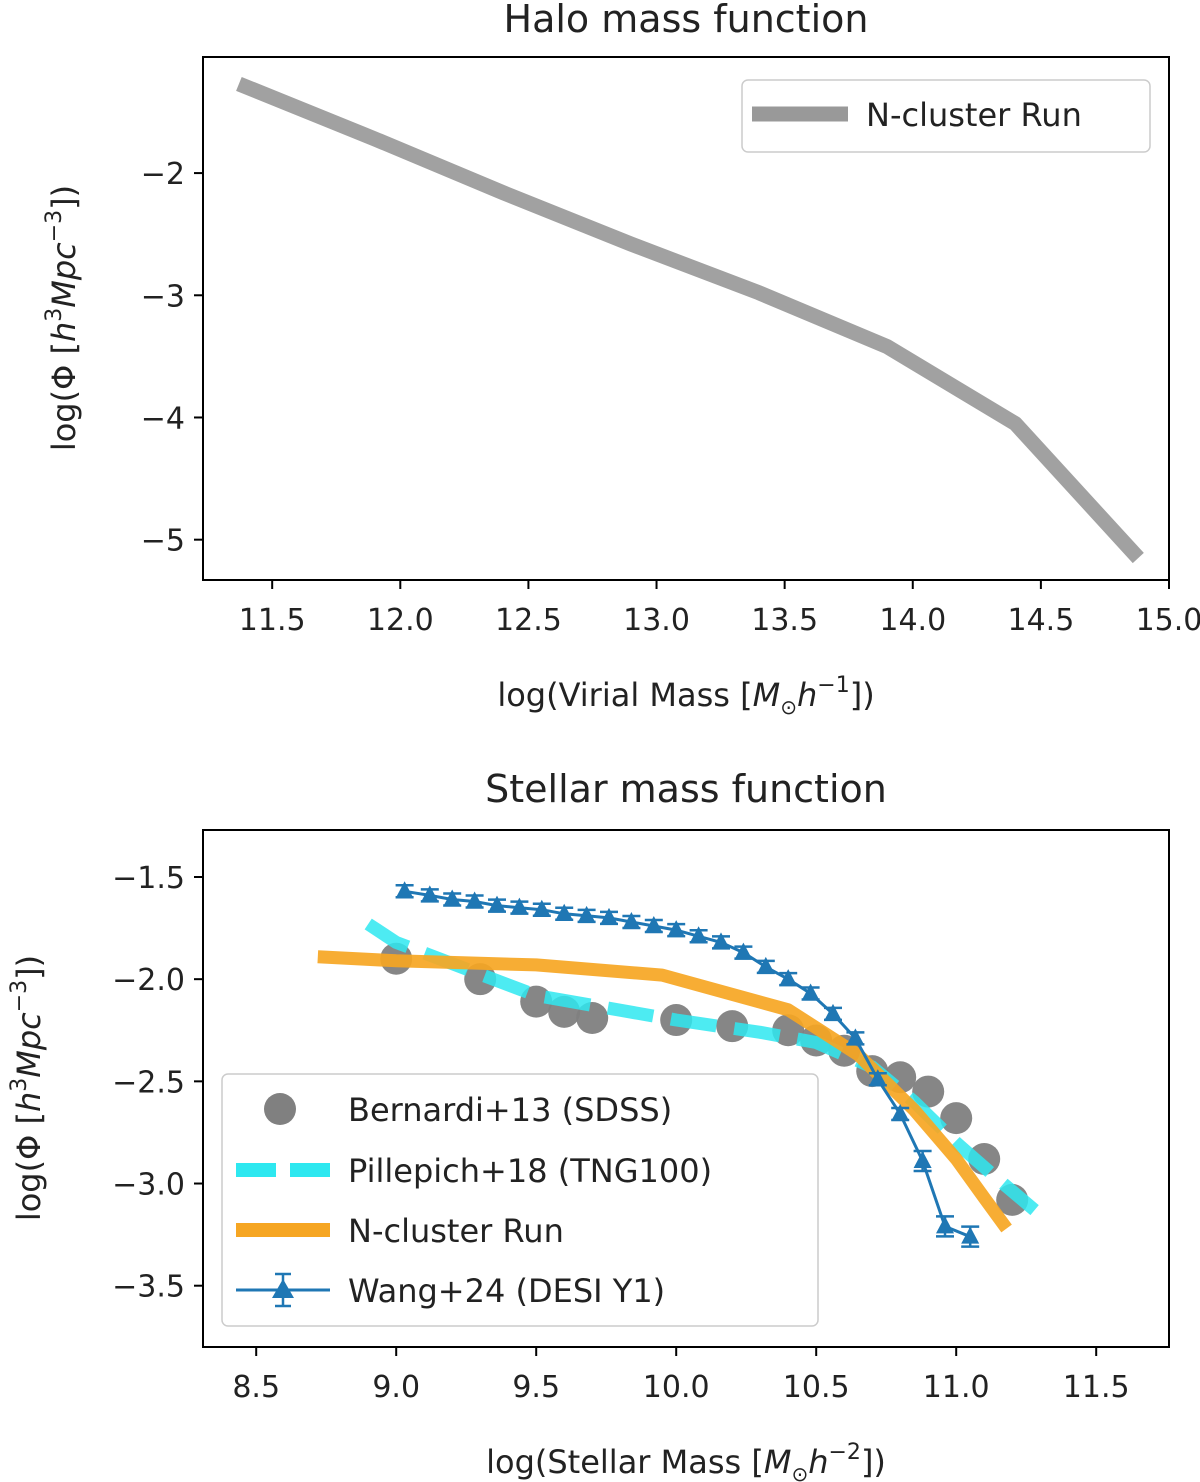  I want to click on chart-1-xtick-label: 13.0, so click(656, 620).